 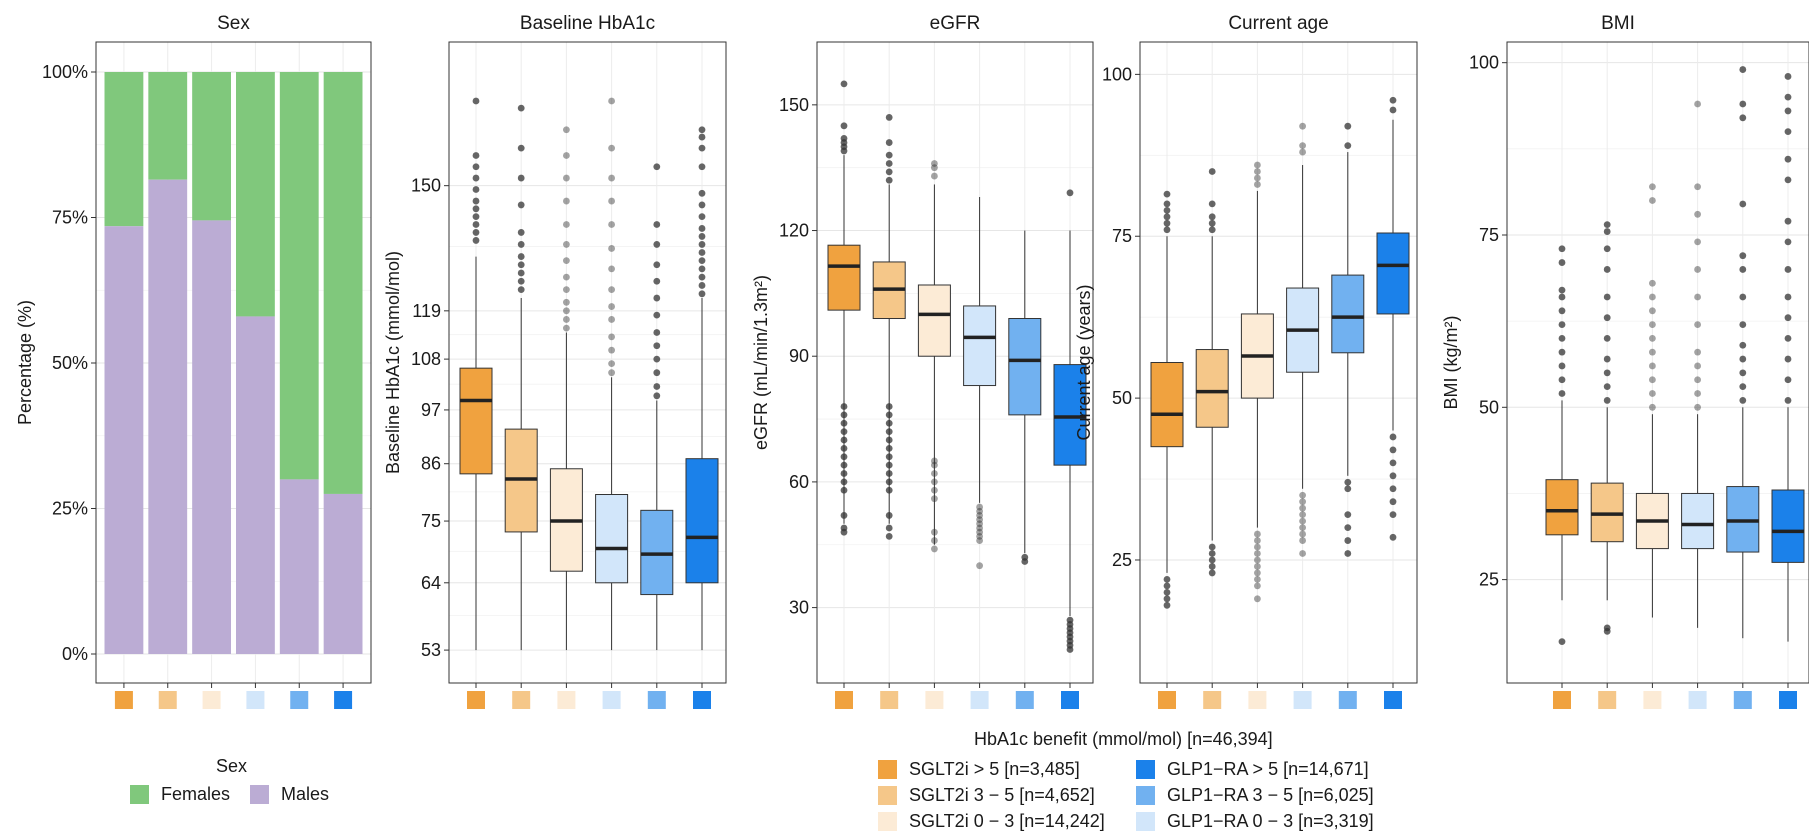 I want to click on panel-border, so click(x=587, y=362).